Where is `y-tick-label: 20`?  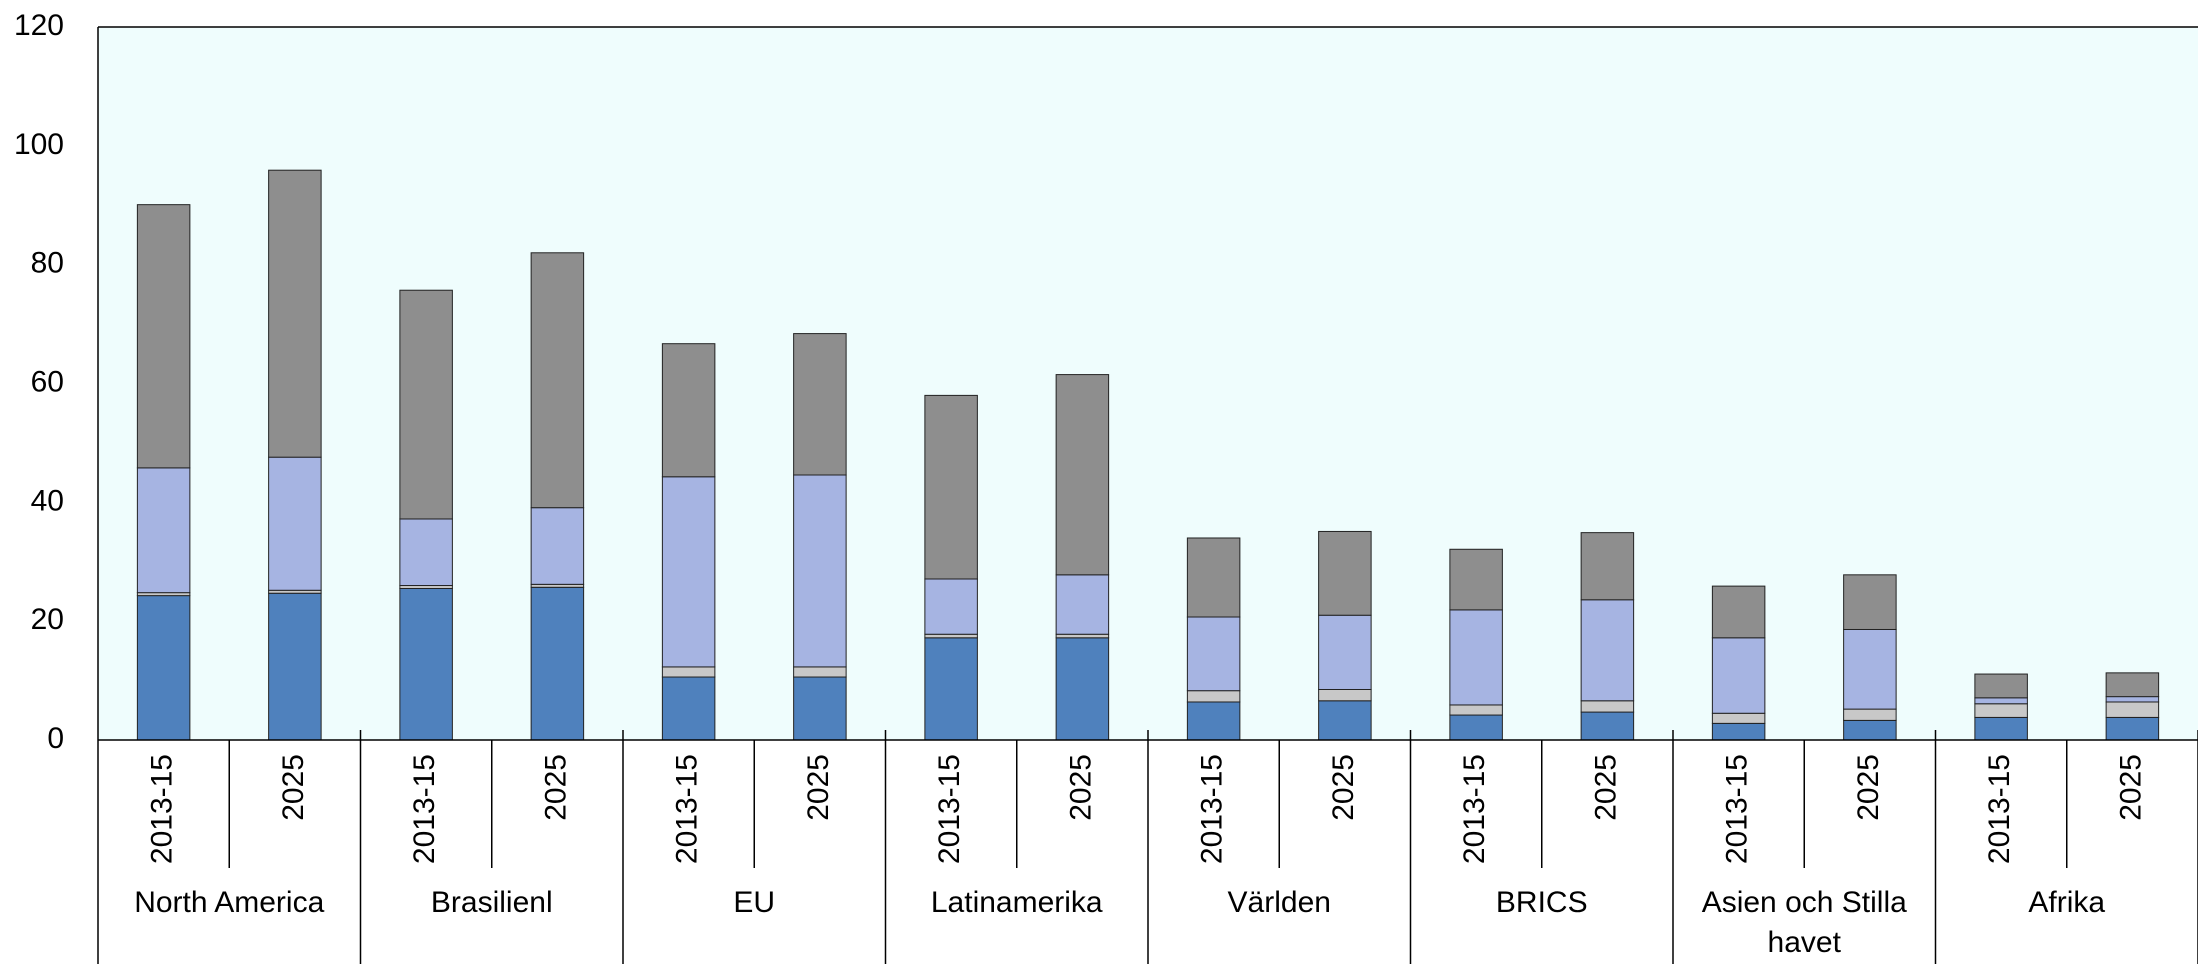 y-tick-label: 20 is located at coordinates (47, 619).